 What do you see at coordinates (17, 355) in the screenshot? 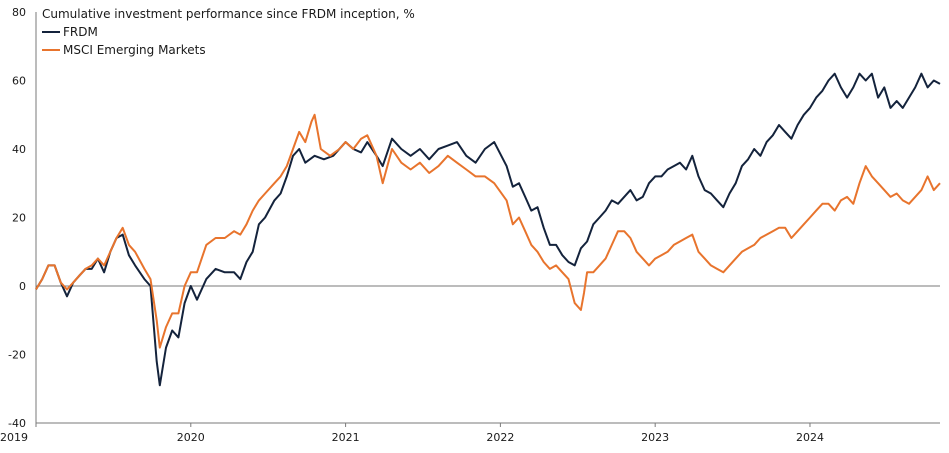
I see `y-tick-label: -20` at bounding box center [17, 355].